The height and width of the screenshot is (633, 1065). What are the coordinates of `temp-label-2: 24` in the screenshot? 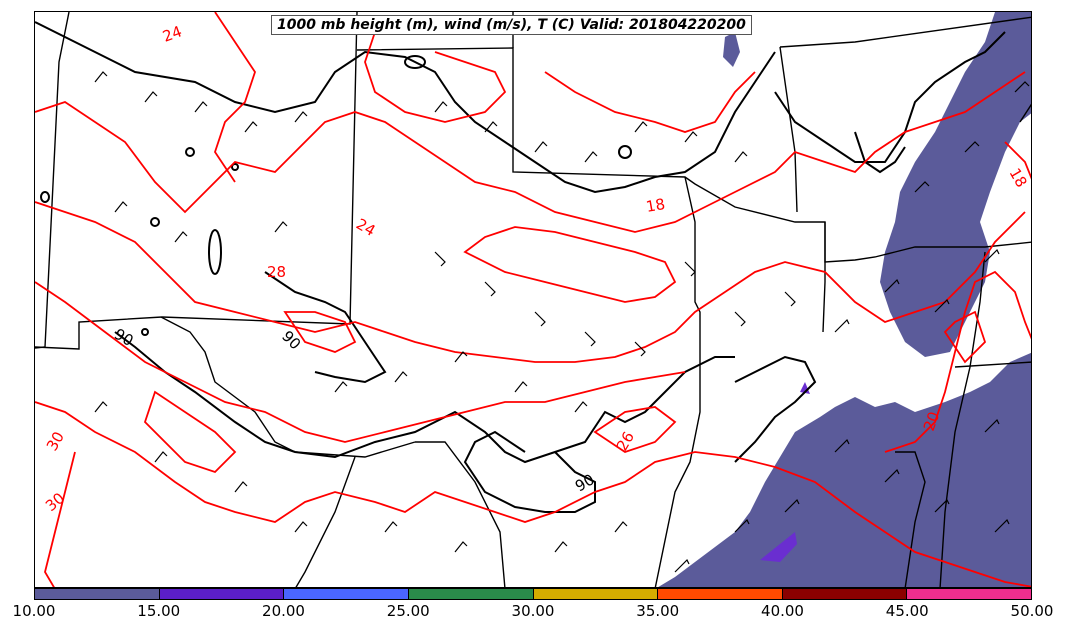 It's located at (366, 227).